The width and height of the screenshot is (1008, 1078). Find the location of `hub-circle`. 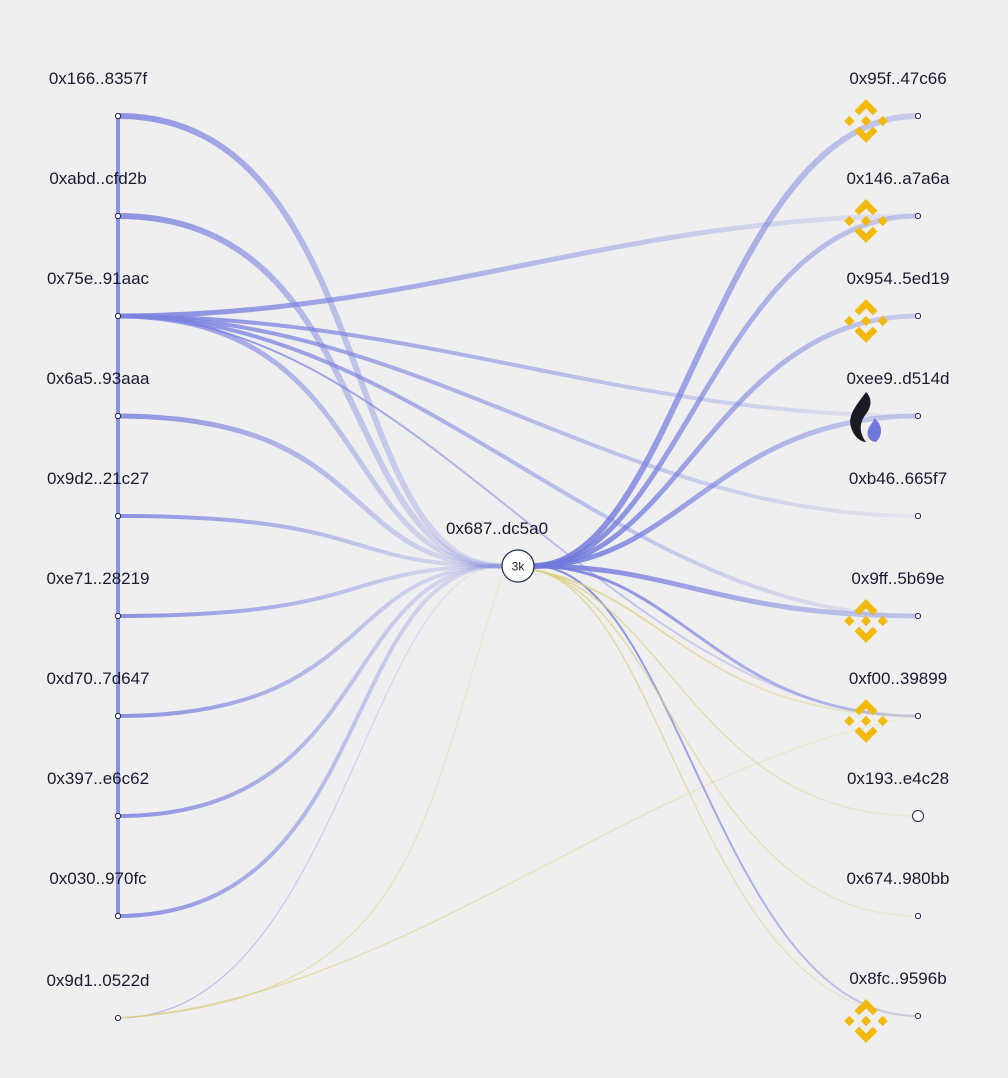

hub-circle is located at coordinates (518, 566).